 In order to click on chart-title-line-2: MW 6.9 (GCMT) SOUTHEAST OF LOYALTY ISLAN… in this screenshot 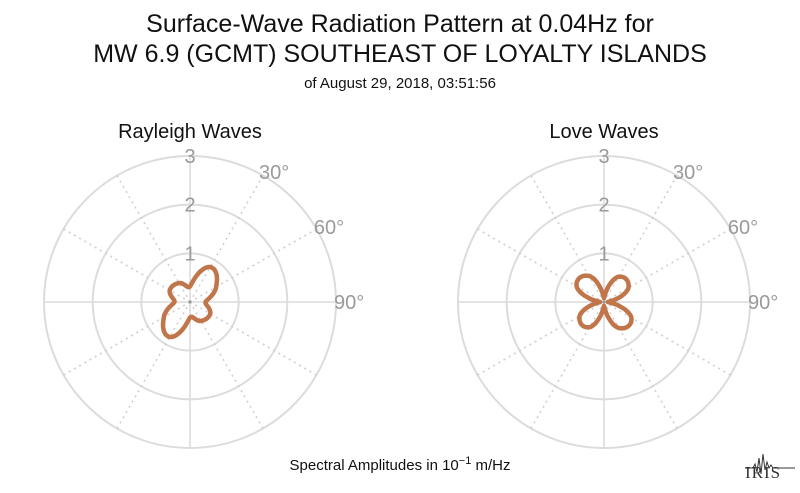, I will do `click(400, 54)`.